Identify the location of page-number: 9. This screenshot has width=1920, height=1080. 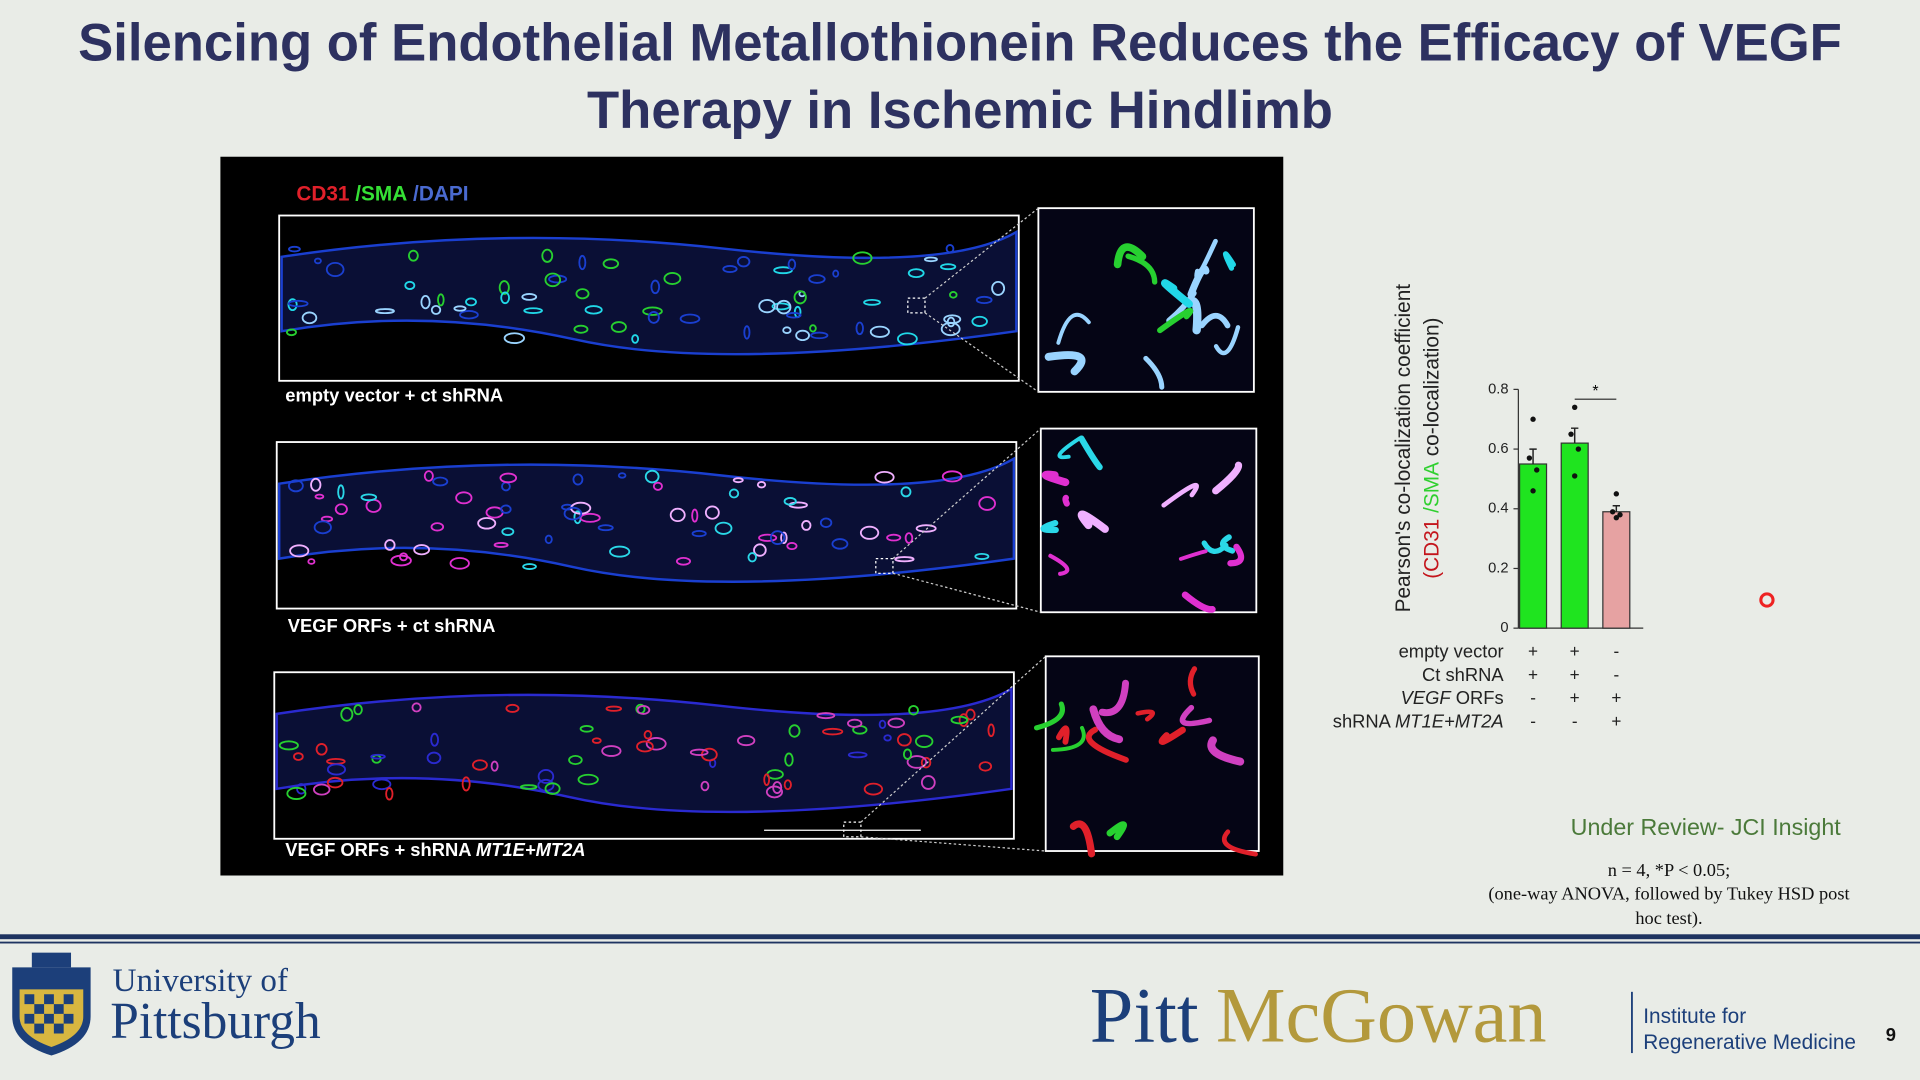
(1891, 1034).